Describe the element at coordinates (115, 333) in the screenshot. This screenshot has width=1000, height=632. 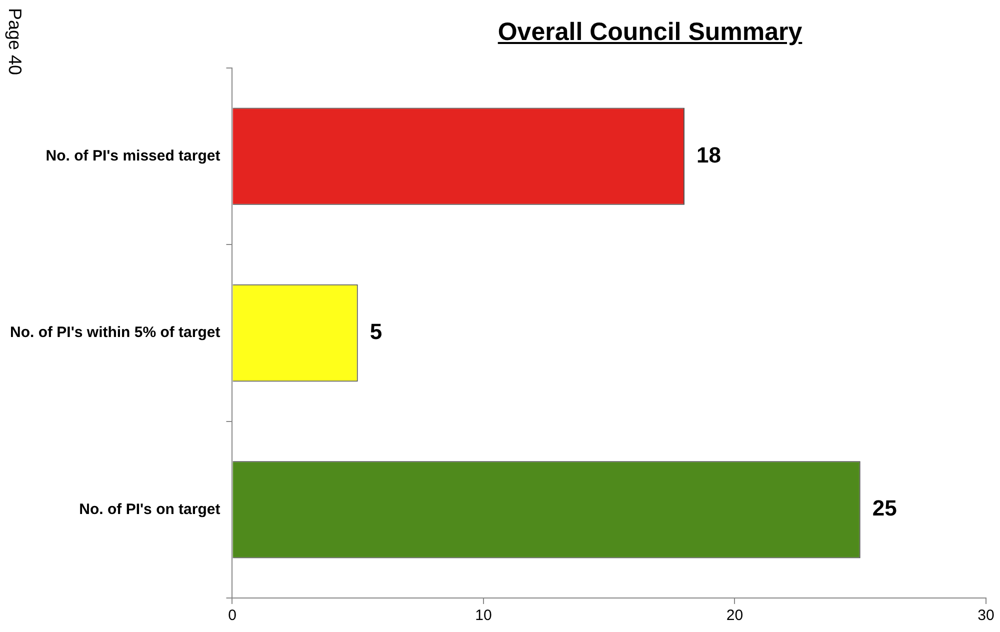
I see `y-tick-label: No. of PI's within 5% of target` at that location.